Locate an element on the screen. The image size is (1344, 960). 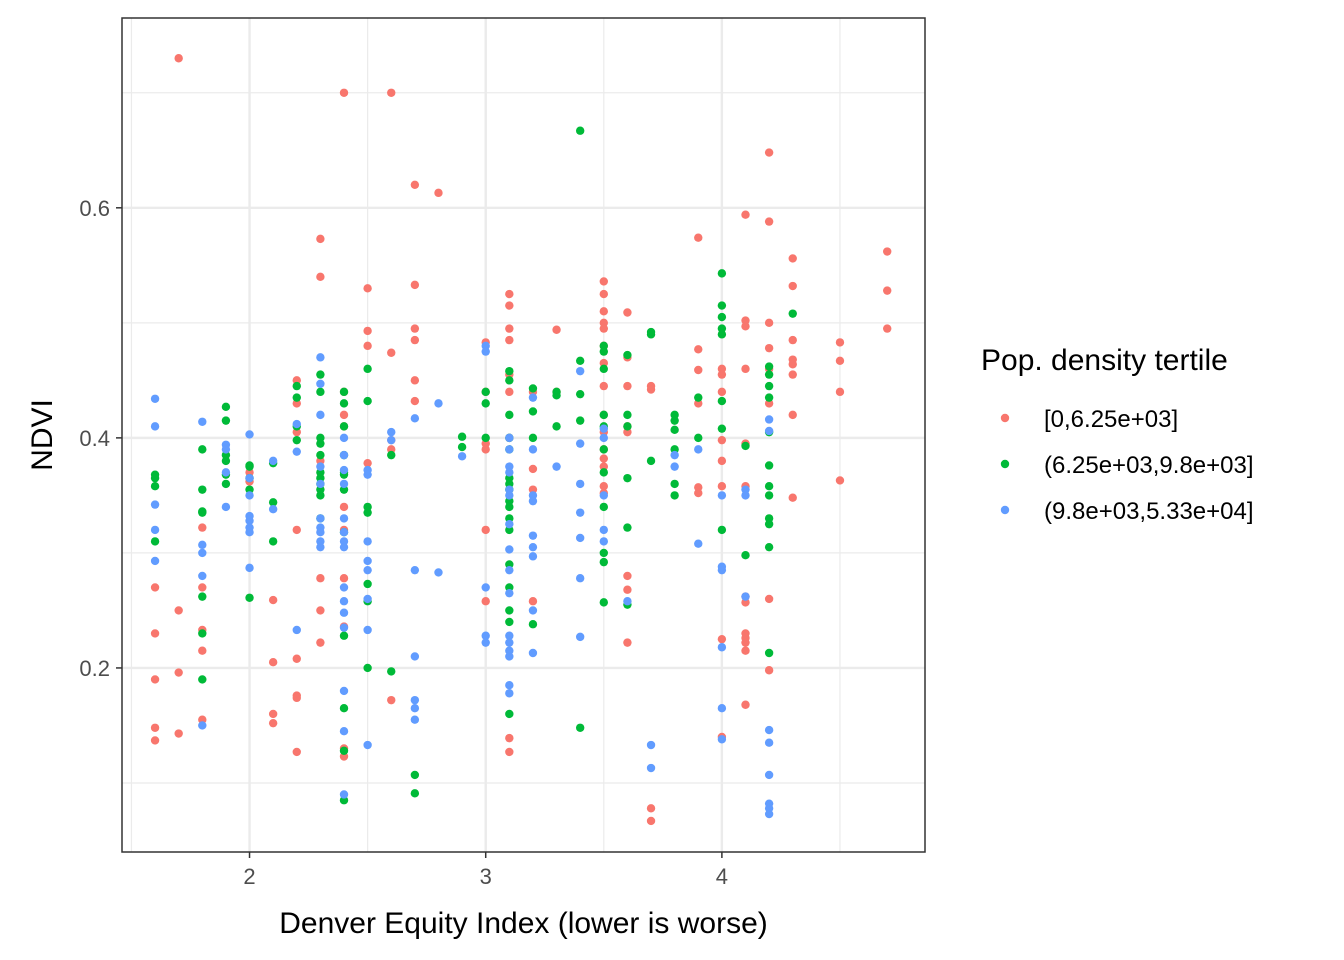
legend-label-series-1: [0,6.25e+03] is located at coordinates (1111, 419).